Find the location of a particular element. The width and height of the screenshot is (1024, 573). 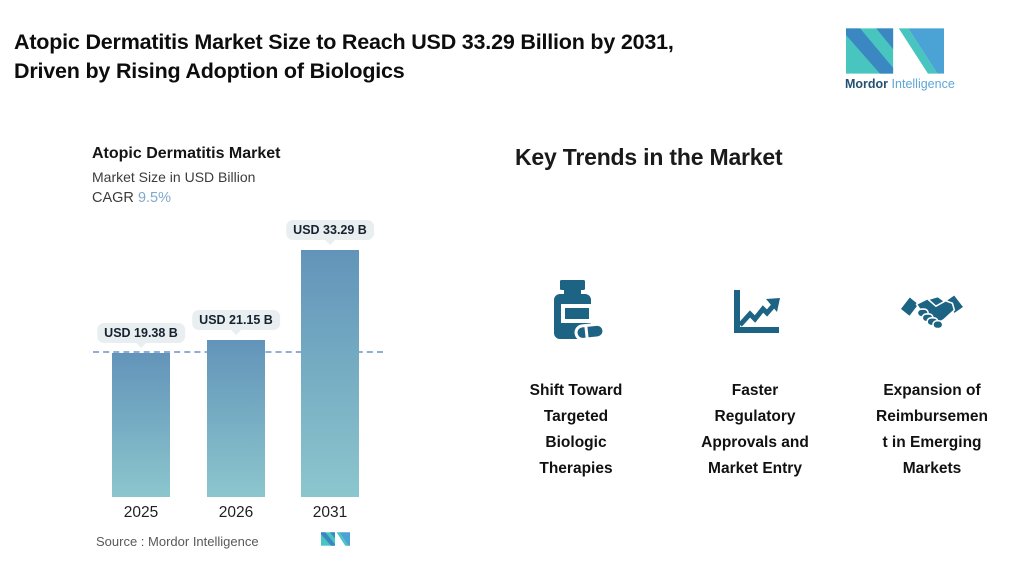

pill-bottle-icon is located at coordinates (576, 312).